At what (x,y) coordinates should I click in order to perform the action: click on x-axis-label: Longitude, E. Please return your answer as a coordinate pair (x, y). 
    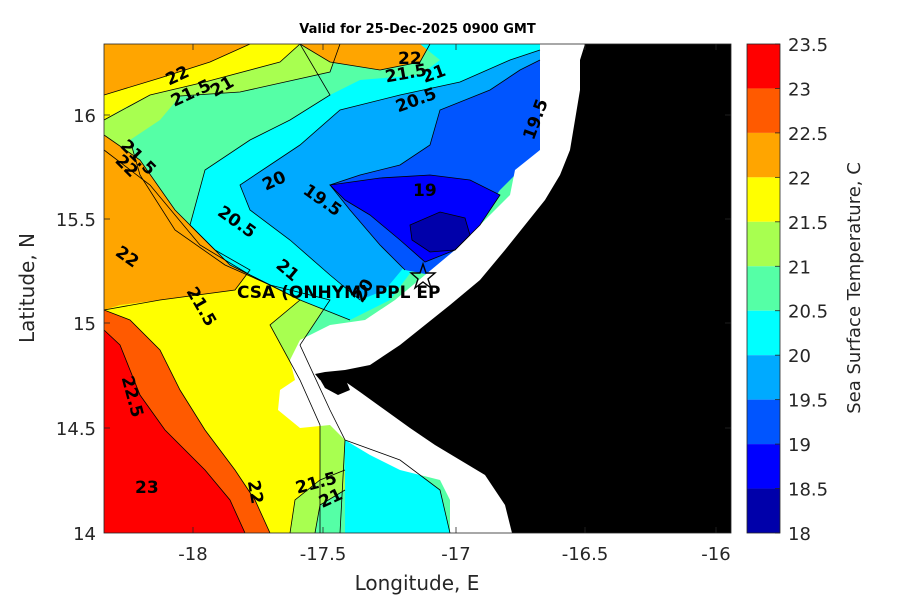
    Looking at the image, I should click on (417, 583).